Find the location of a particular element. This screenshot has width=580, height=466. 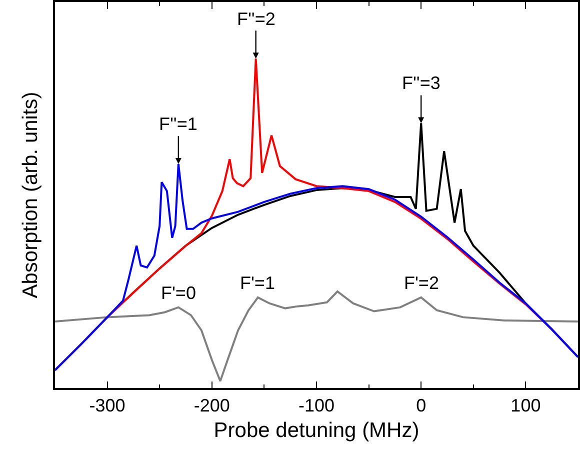

annotation: F''=2 is located at coordinates (256, 19).